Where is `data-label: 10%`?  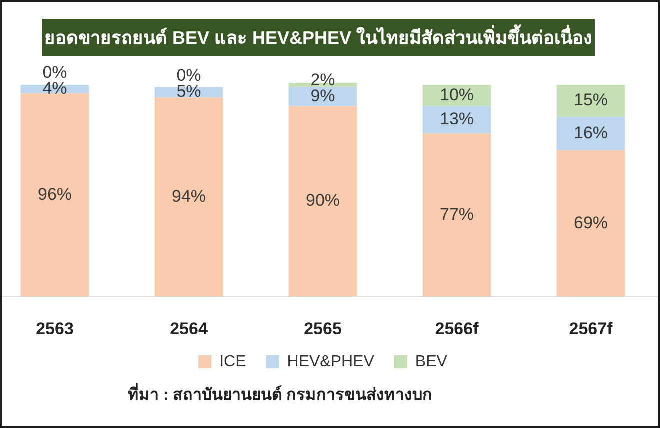
data-label: 10% is located at coordinates (457, 94).